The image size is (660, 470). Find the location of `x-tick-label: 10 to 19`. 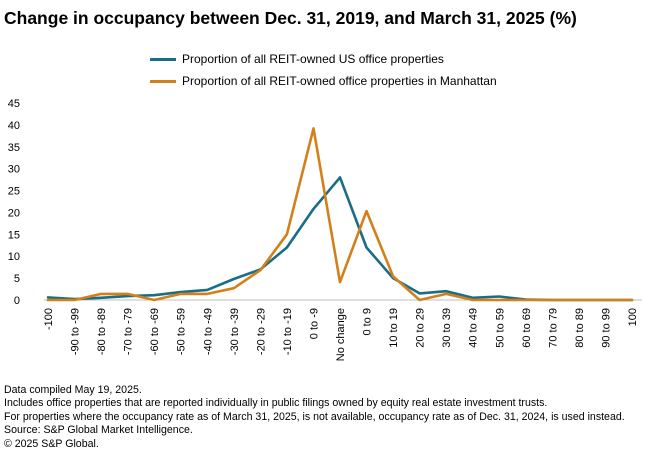

x-tick-label: 10 to 19 is located at coordinates (394, 328).